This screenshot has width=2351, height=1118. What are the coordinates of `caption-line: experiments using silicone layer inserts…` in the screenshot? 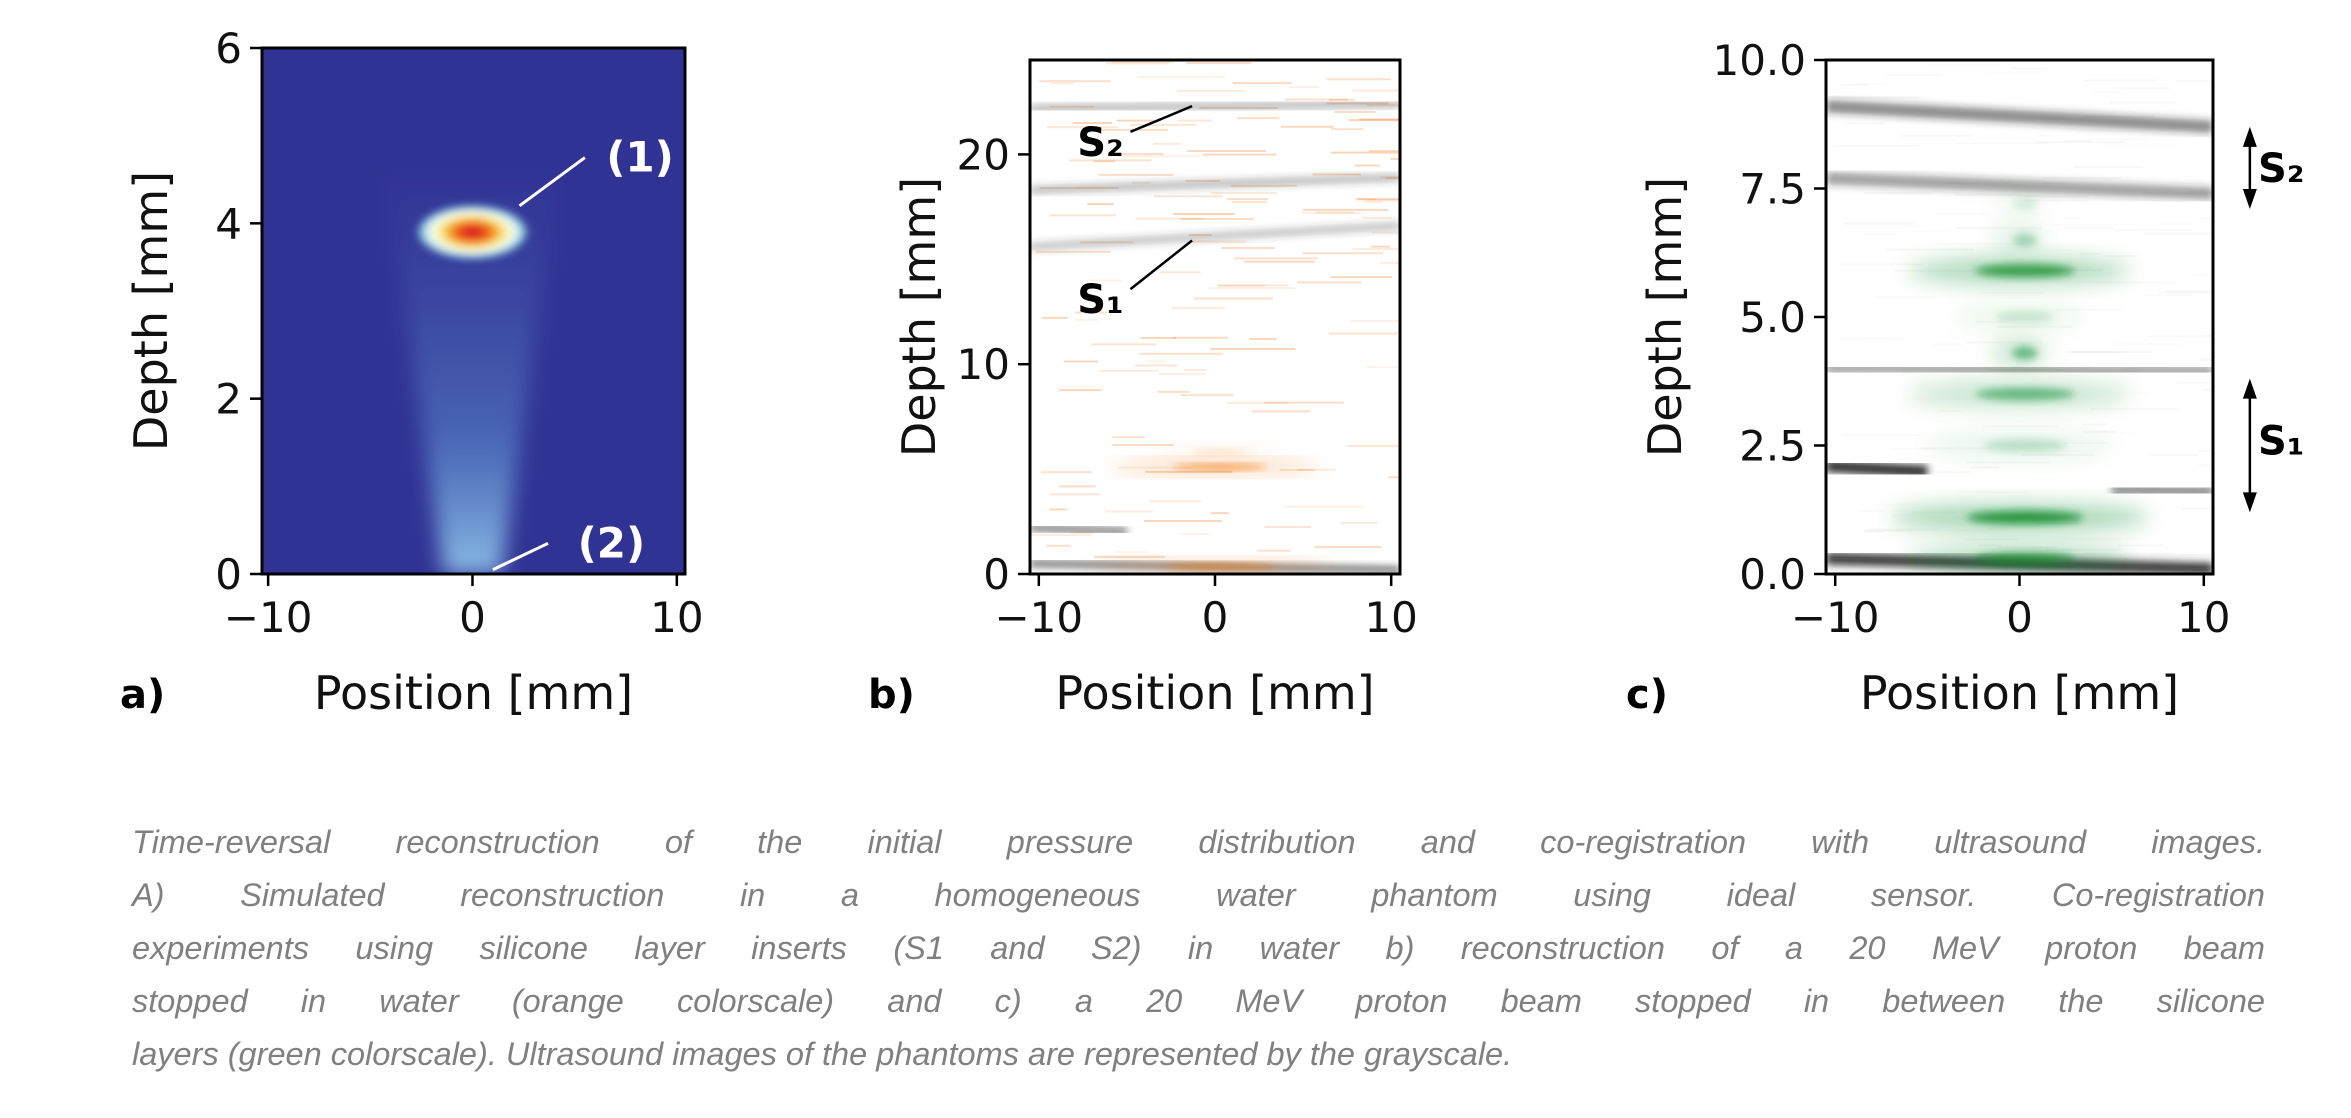 It's located at (1198, 948).